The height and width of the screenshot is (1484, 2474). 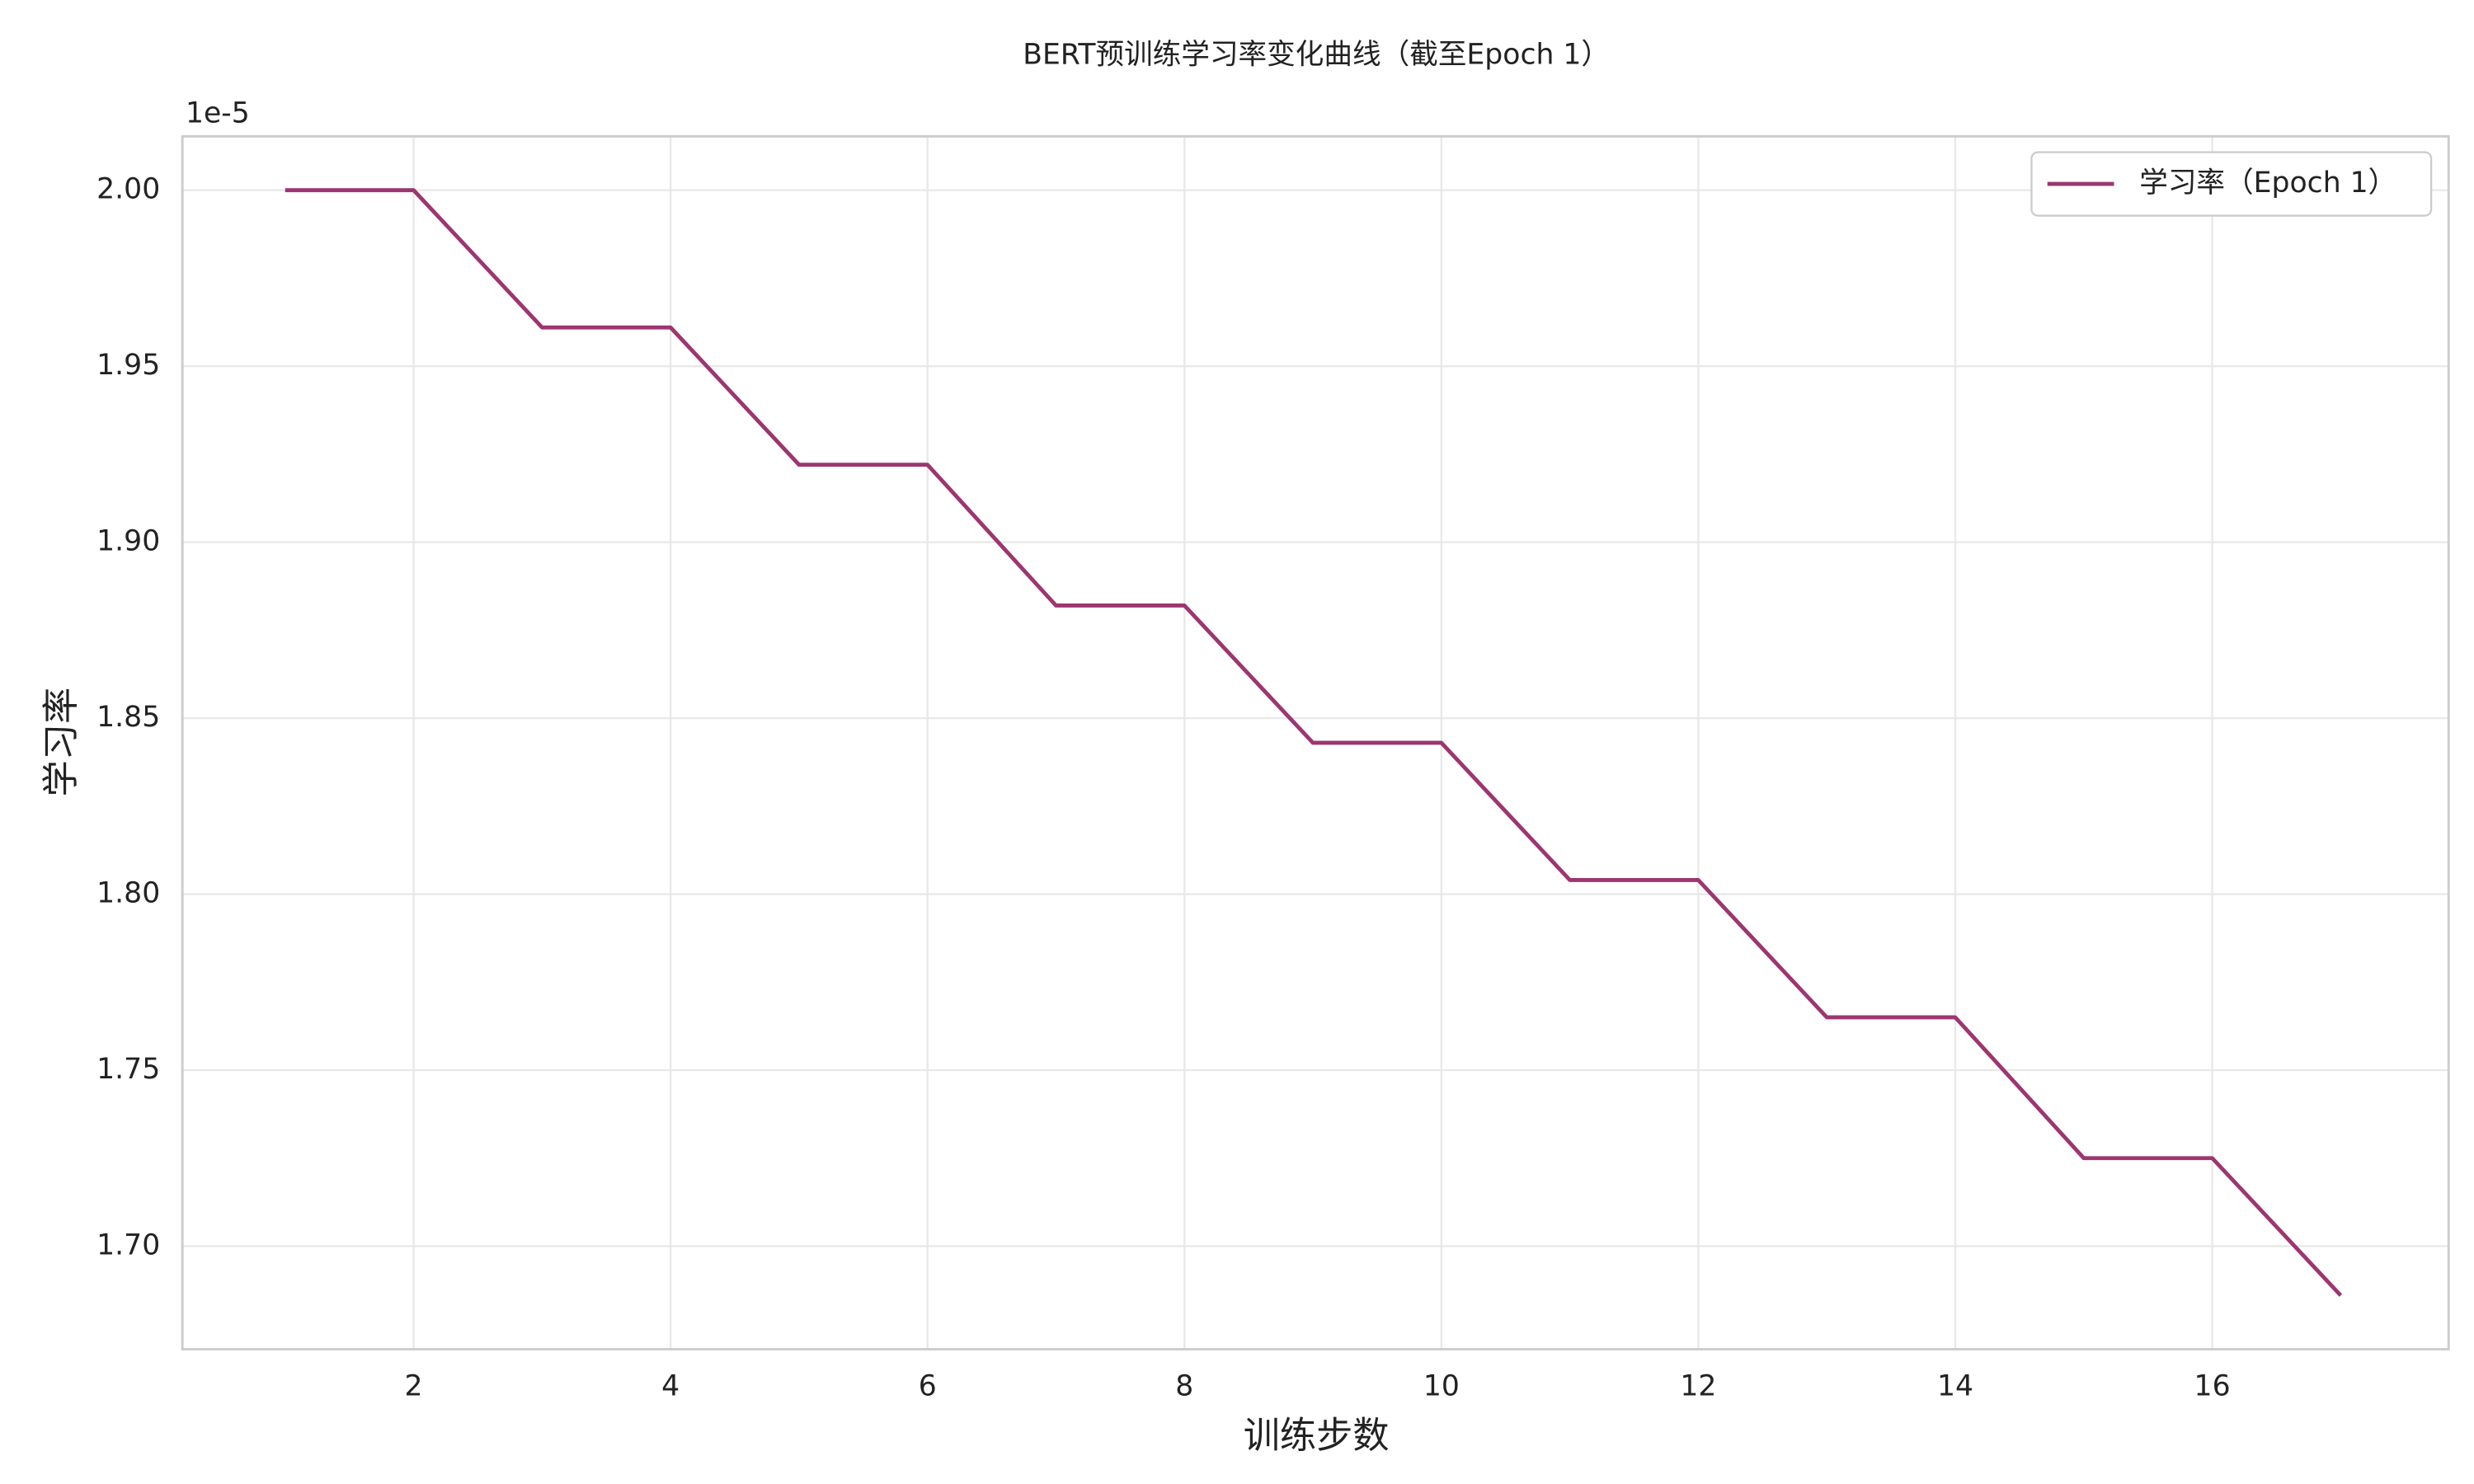 I want to click on x-axis-label: 训练步数, so click(x=1317, y=1436).